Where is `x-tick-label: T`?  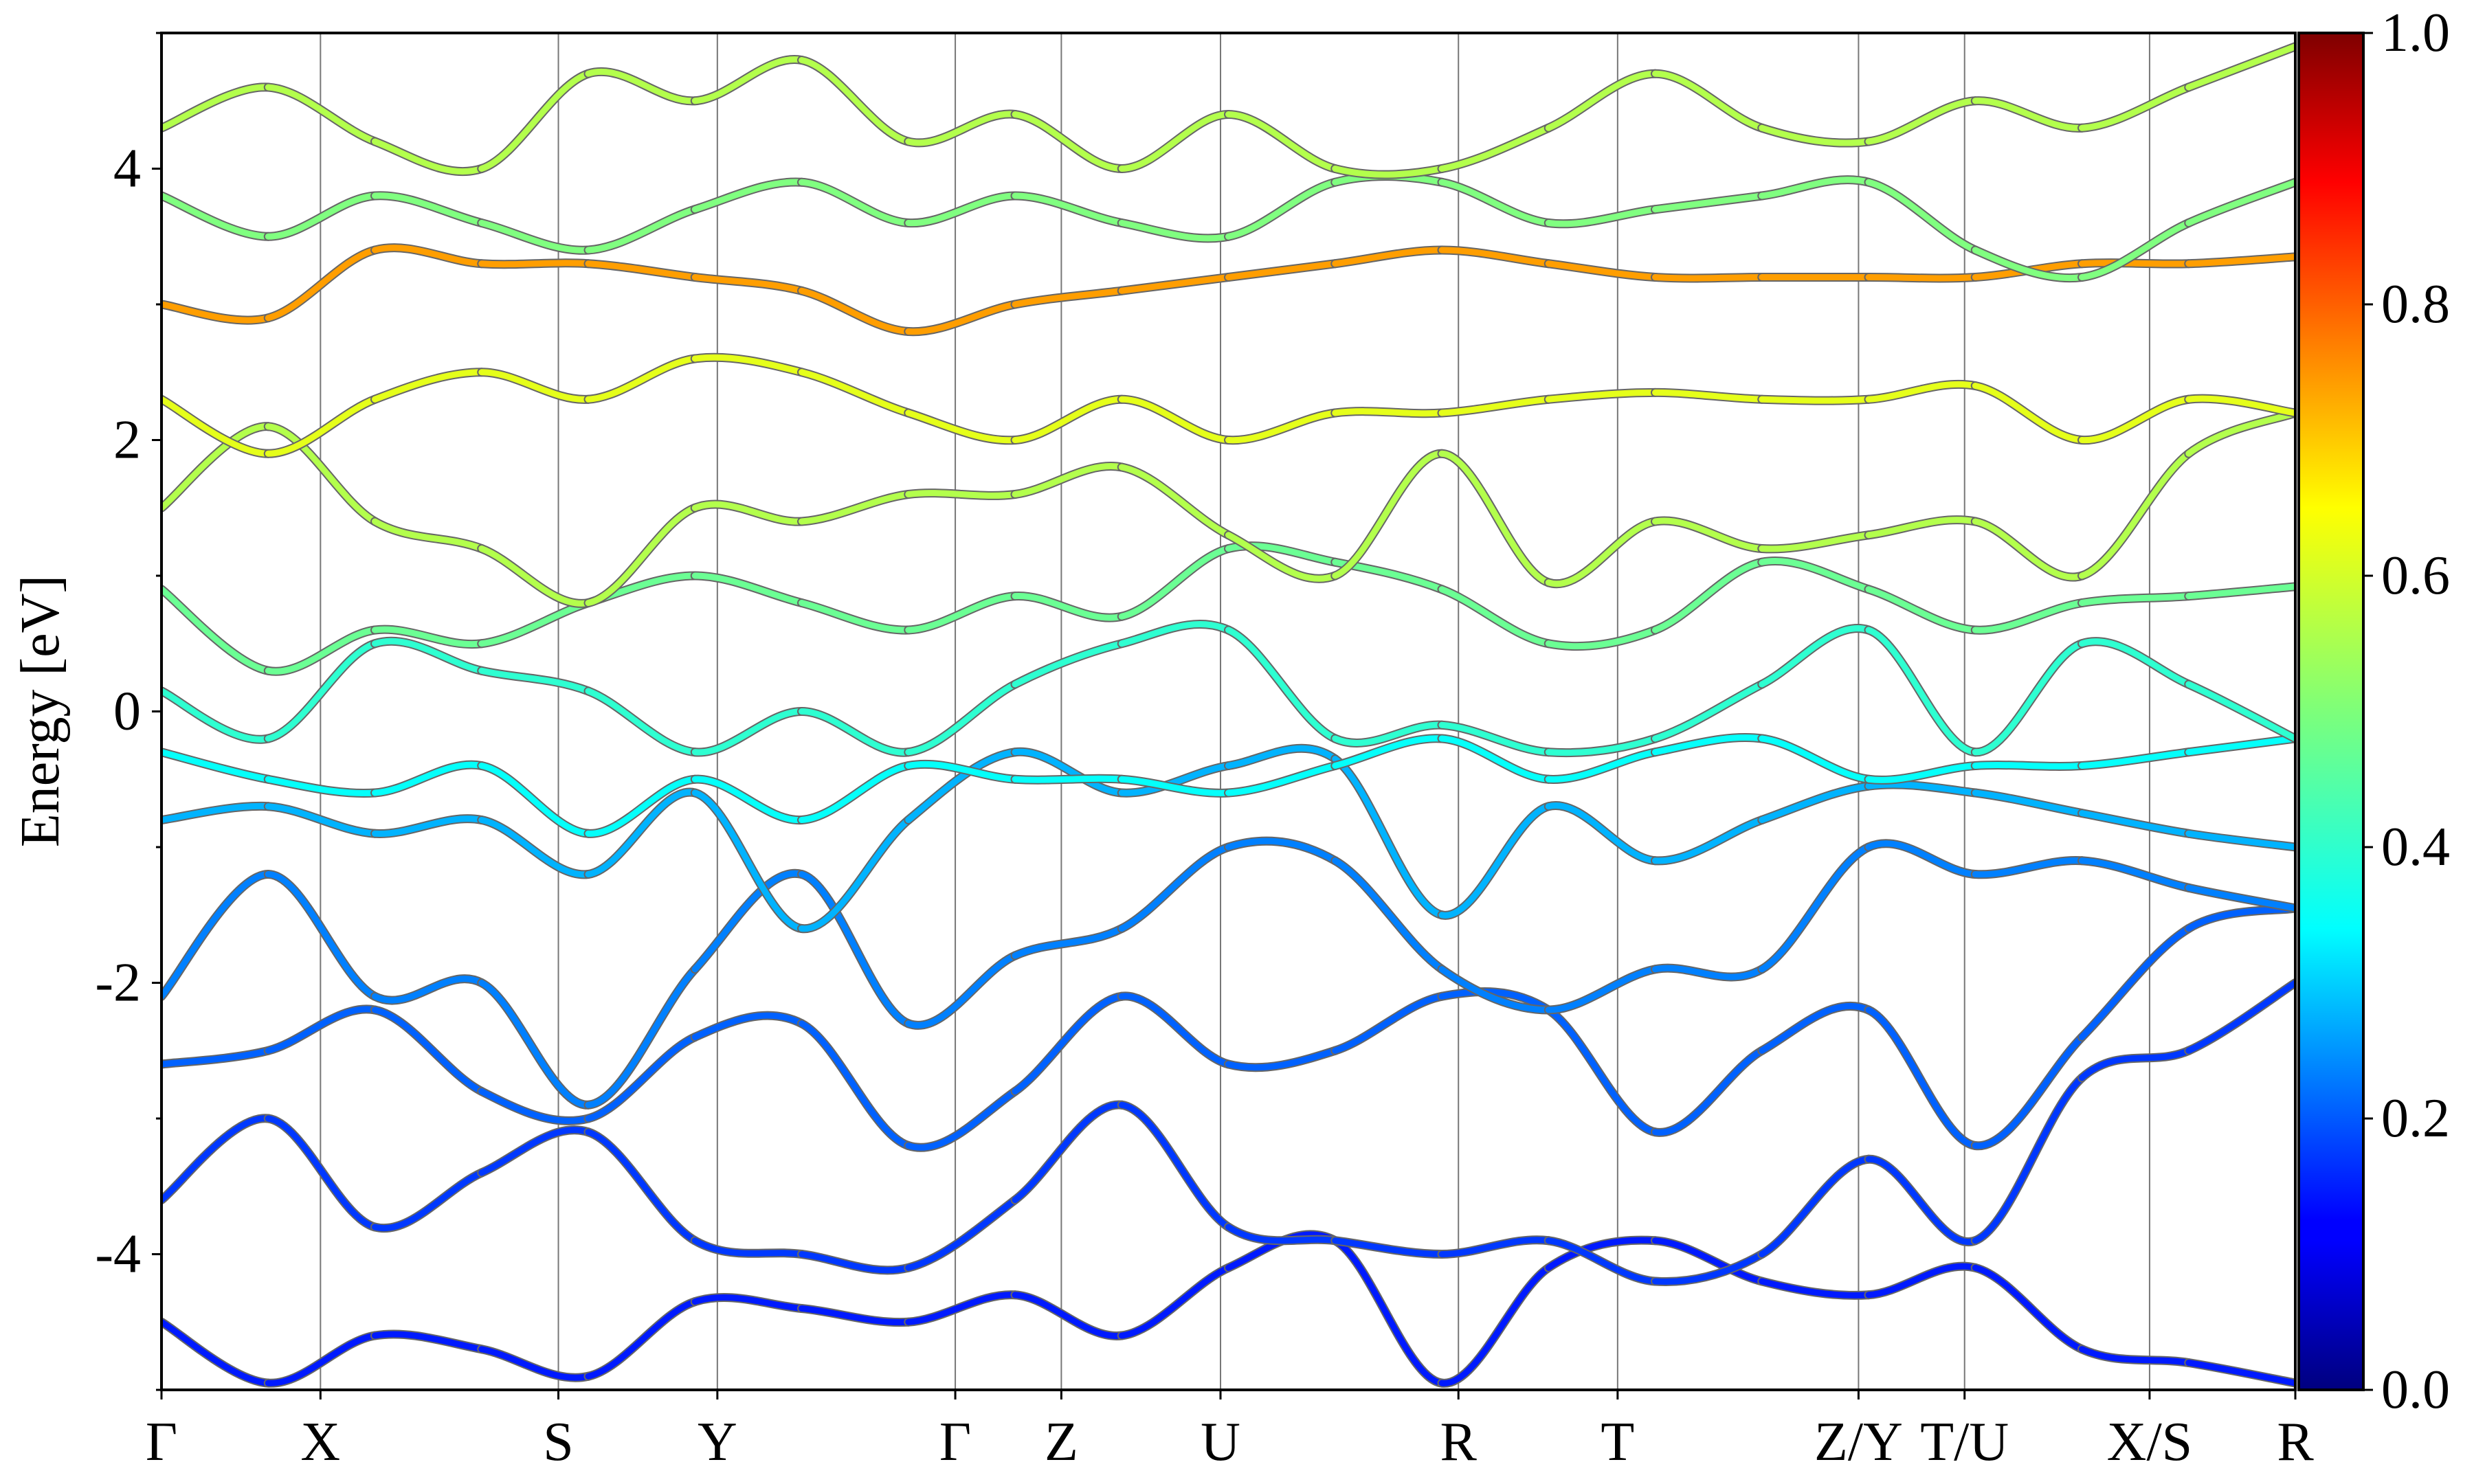
x-tick-label: T is located at coordinates (1618, 1442).